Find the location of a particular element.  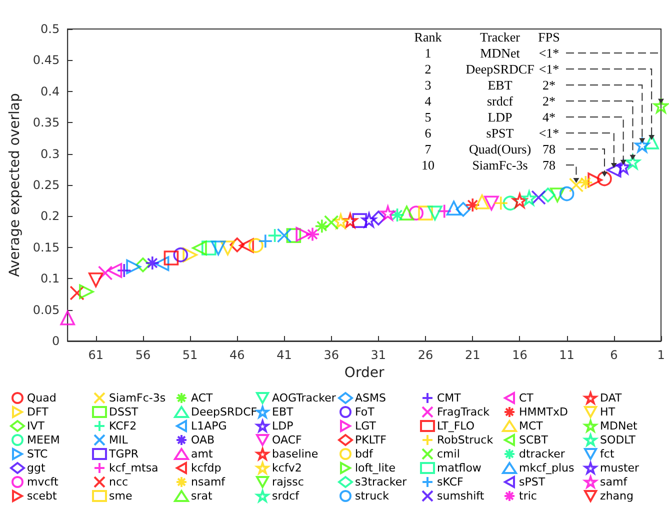

y-tick-label: 0.3 is located at coordinates (50, 153).